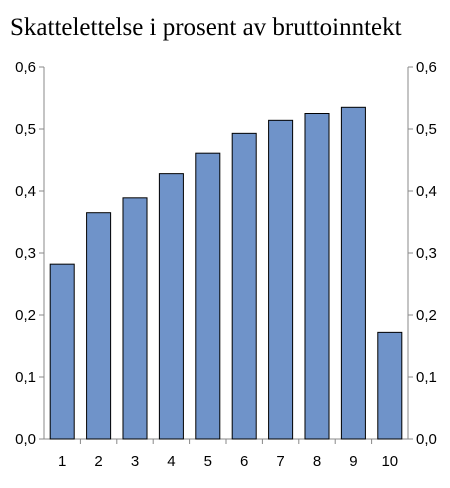  What do you see at coordinates (389, 461) in the screenshot?
I see `x-tick-label: 10` at bounding box center [389, 461].